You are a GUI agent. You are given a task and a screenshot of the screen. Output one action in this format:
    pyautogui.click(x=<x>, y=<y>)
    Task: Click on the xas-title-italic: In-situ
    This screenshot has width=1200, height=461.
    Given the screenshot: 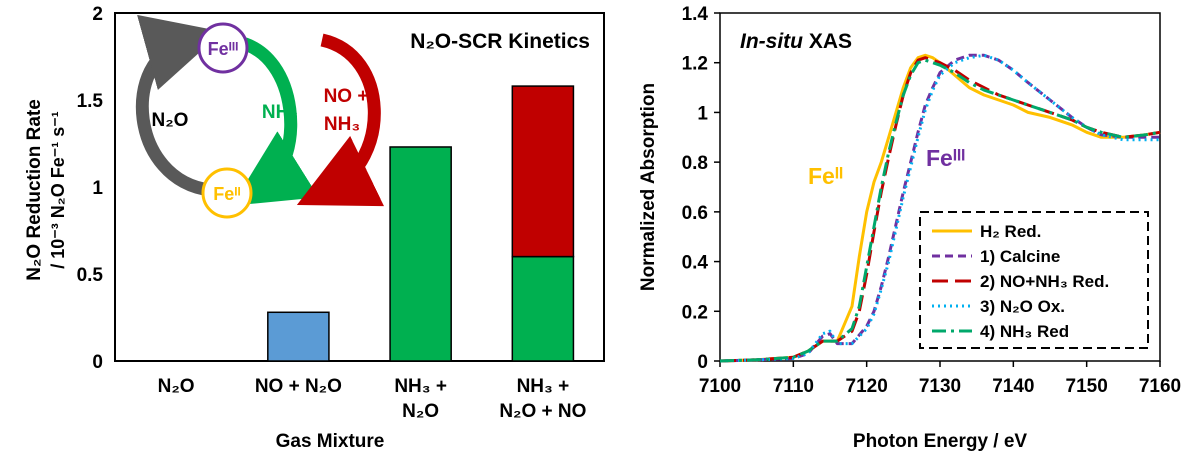 What is the action you would take?
    pyautogui.click(x=771, y=41)
    